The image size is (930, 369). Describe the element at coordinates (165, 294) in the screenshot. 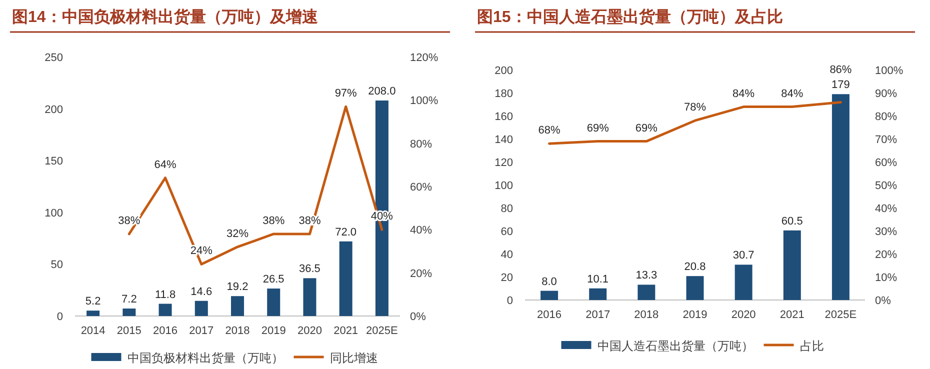

I see `data-label: 11.8` at that location.